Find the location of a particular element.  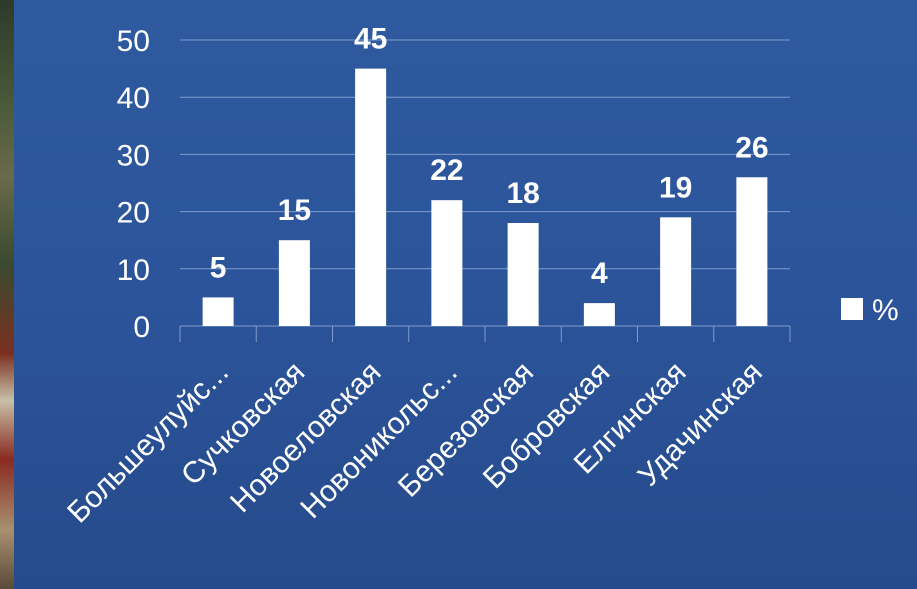

legend-label: % is located at coordinates (885, 310).